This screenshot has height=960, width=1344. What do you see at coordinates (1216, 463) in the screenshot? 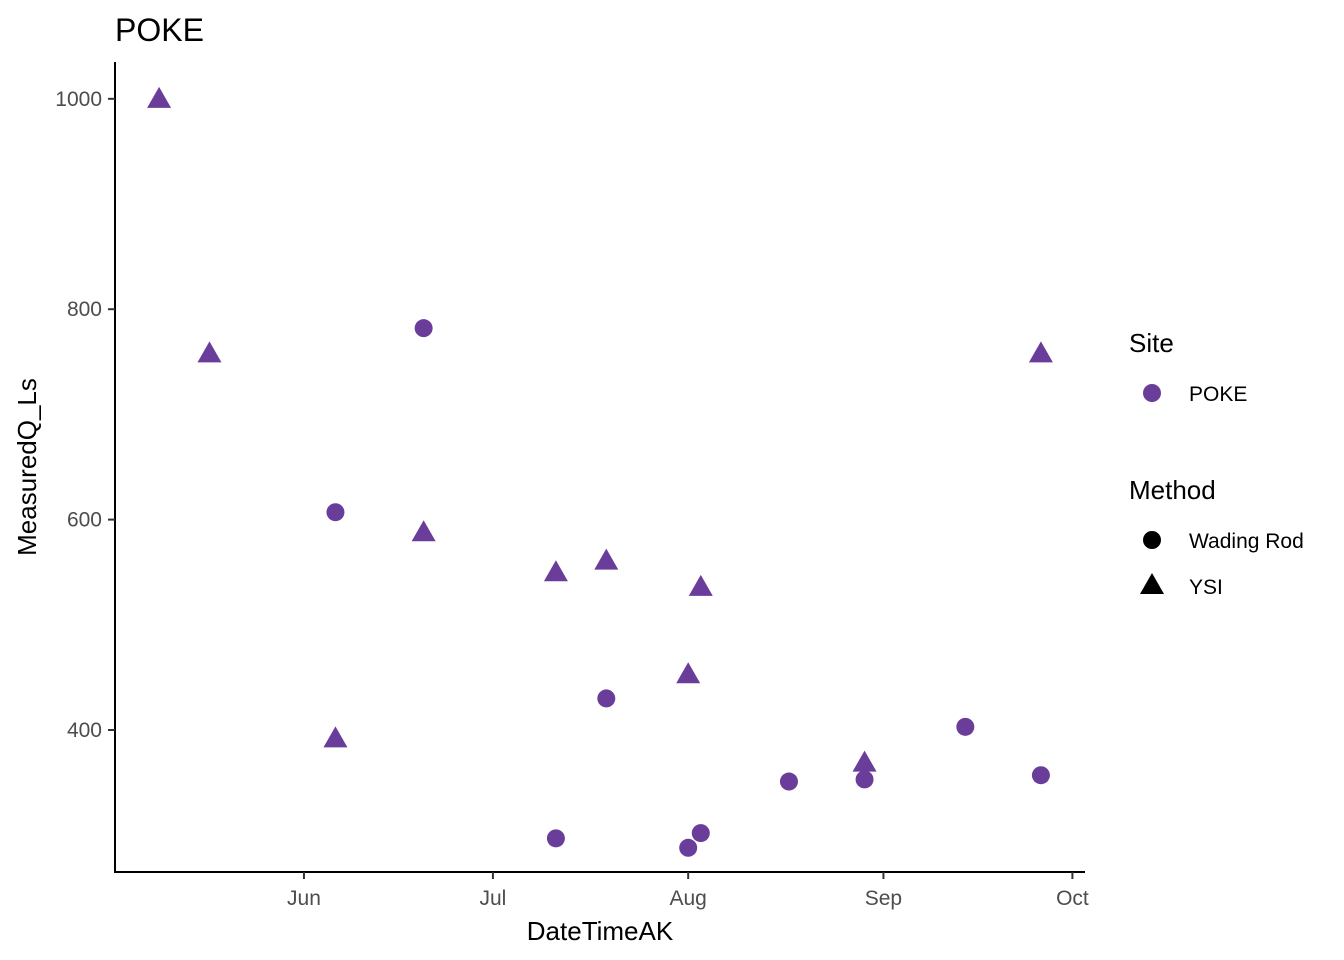
I see `legend: Site POKE Method Wading Rod YSI` at bounding box center [1216, 463].